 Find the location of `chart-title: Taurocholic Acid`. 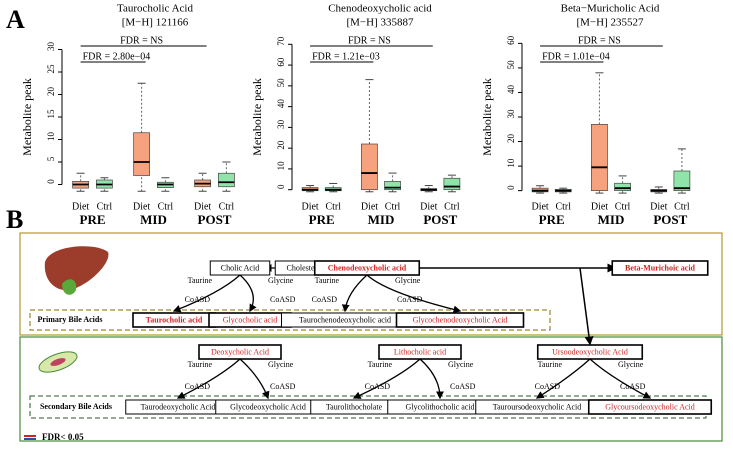

chart-title: Taurocholic Acid is located at coordinates (155, 9).